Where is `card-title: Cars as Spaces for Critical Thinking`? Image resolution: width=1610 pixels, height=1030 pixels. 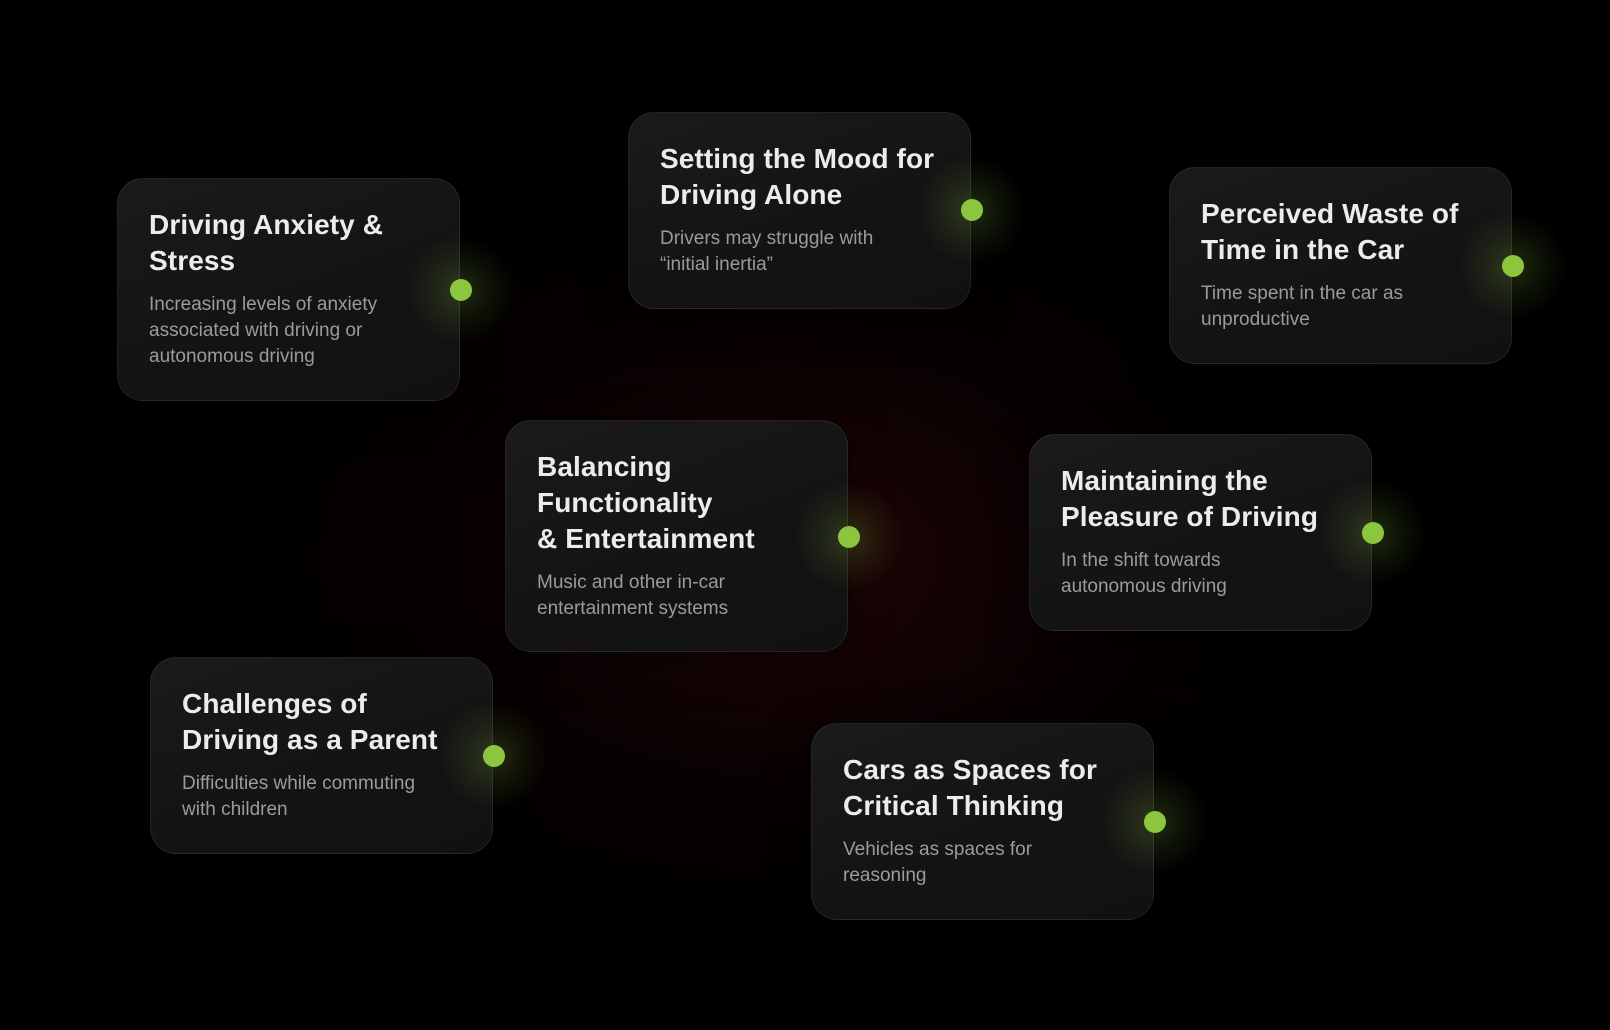 card-title: Cars as Spaces for Critical Thinking is located at coordinates (970, 787).